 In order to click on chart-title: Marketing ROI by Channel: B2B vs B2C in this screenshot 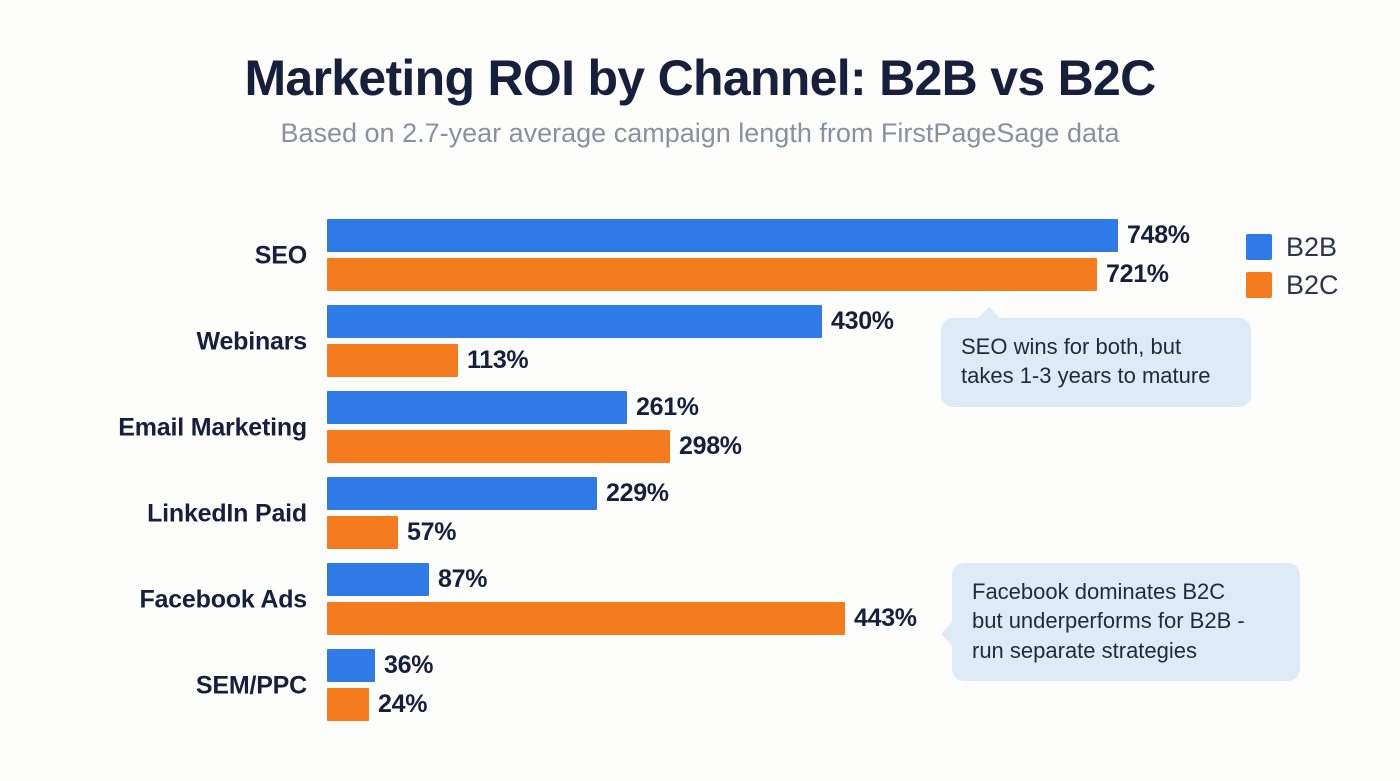, I will do `click(700, 78)`.